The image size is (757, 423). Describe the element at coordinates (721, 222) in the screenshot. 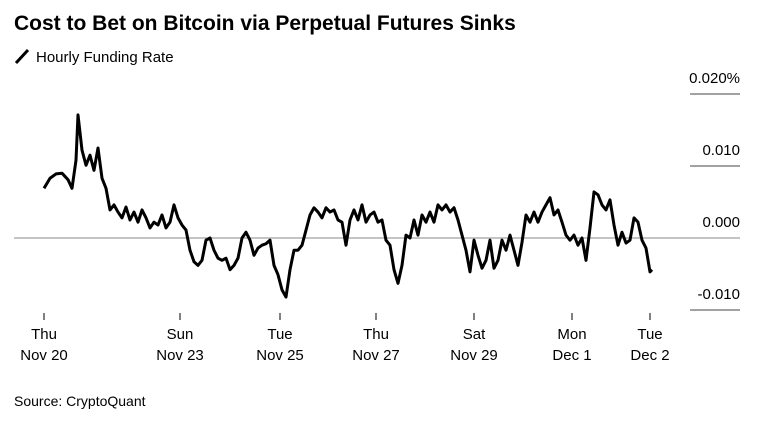

I see `y-tick-label: 0.000` at that location.